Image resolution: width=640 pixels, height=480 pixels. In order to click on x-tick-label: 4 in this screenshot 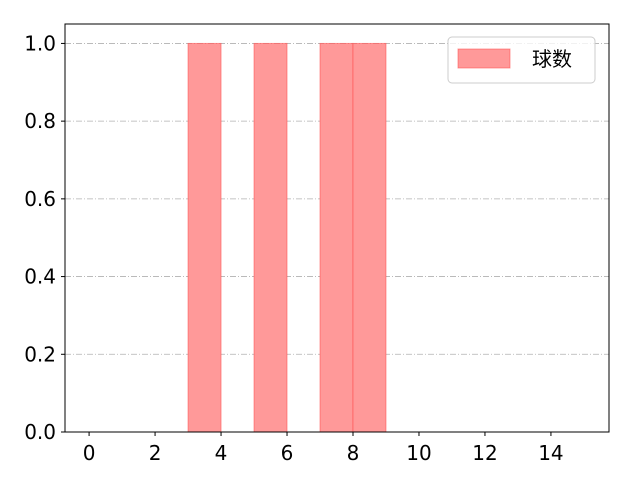, I will do `click(221, 453)`.